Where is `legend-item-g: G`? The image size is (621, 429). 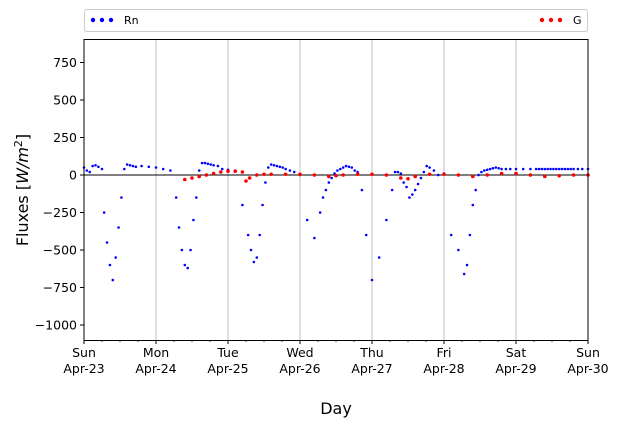
legend-item-g: G is located at coordinates (560, 20).